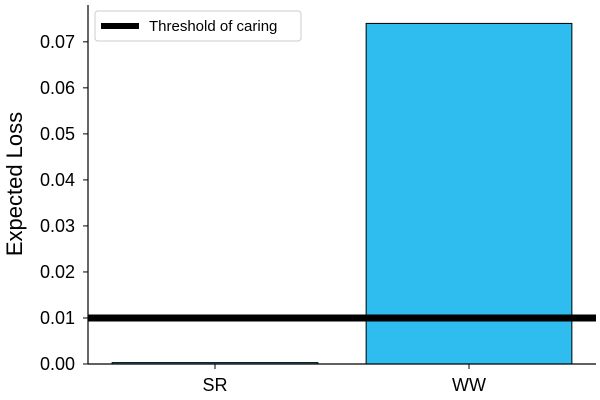 Image resolution: width=600 pixels, height=400 pixels. Describe the element at coordinates (57, 42) in the screenshot. I see `y-tick-label: 0.07` at that location.